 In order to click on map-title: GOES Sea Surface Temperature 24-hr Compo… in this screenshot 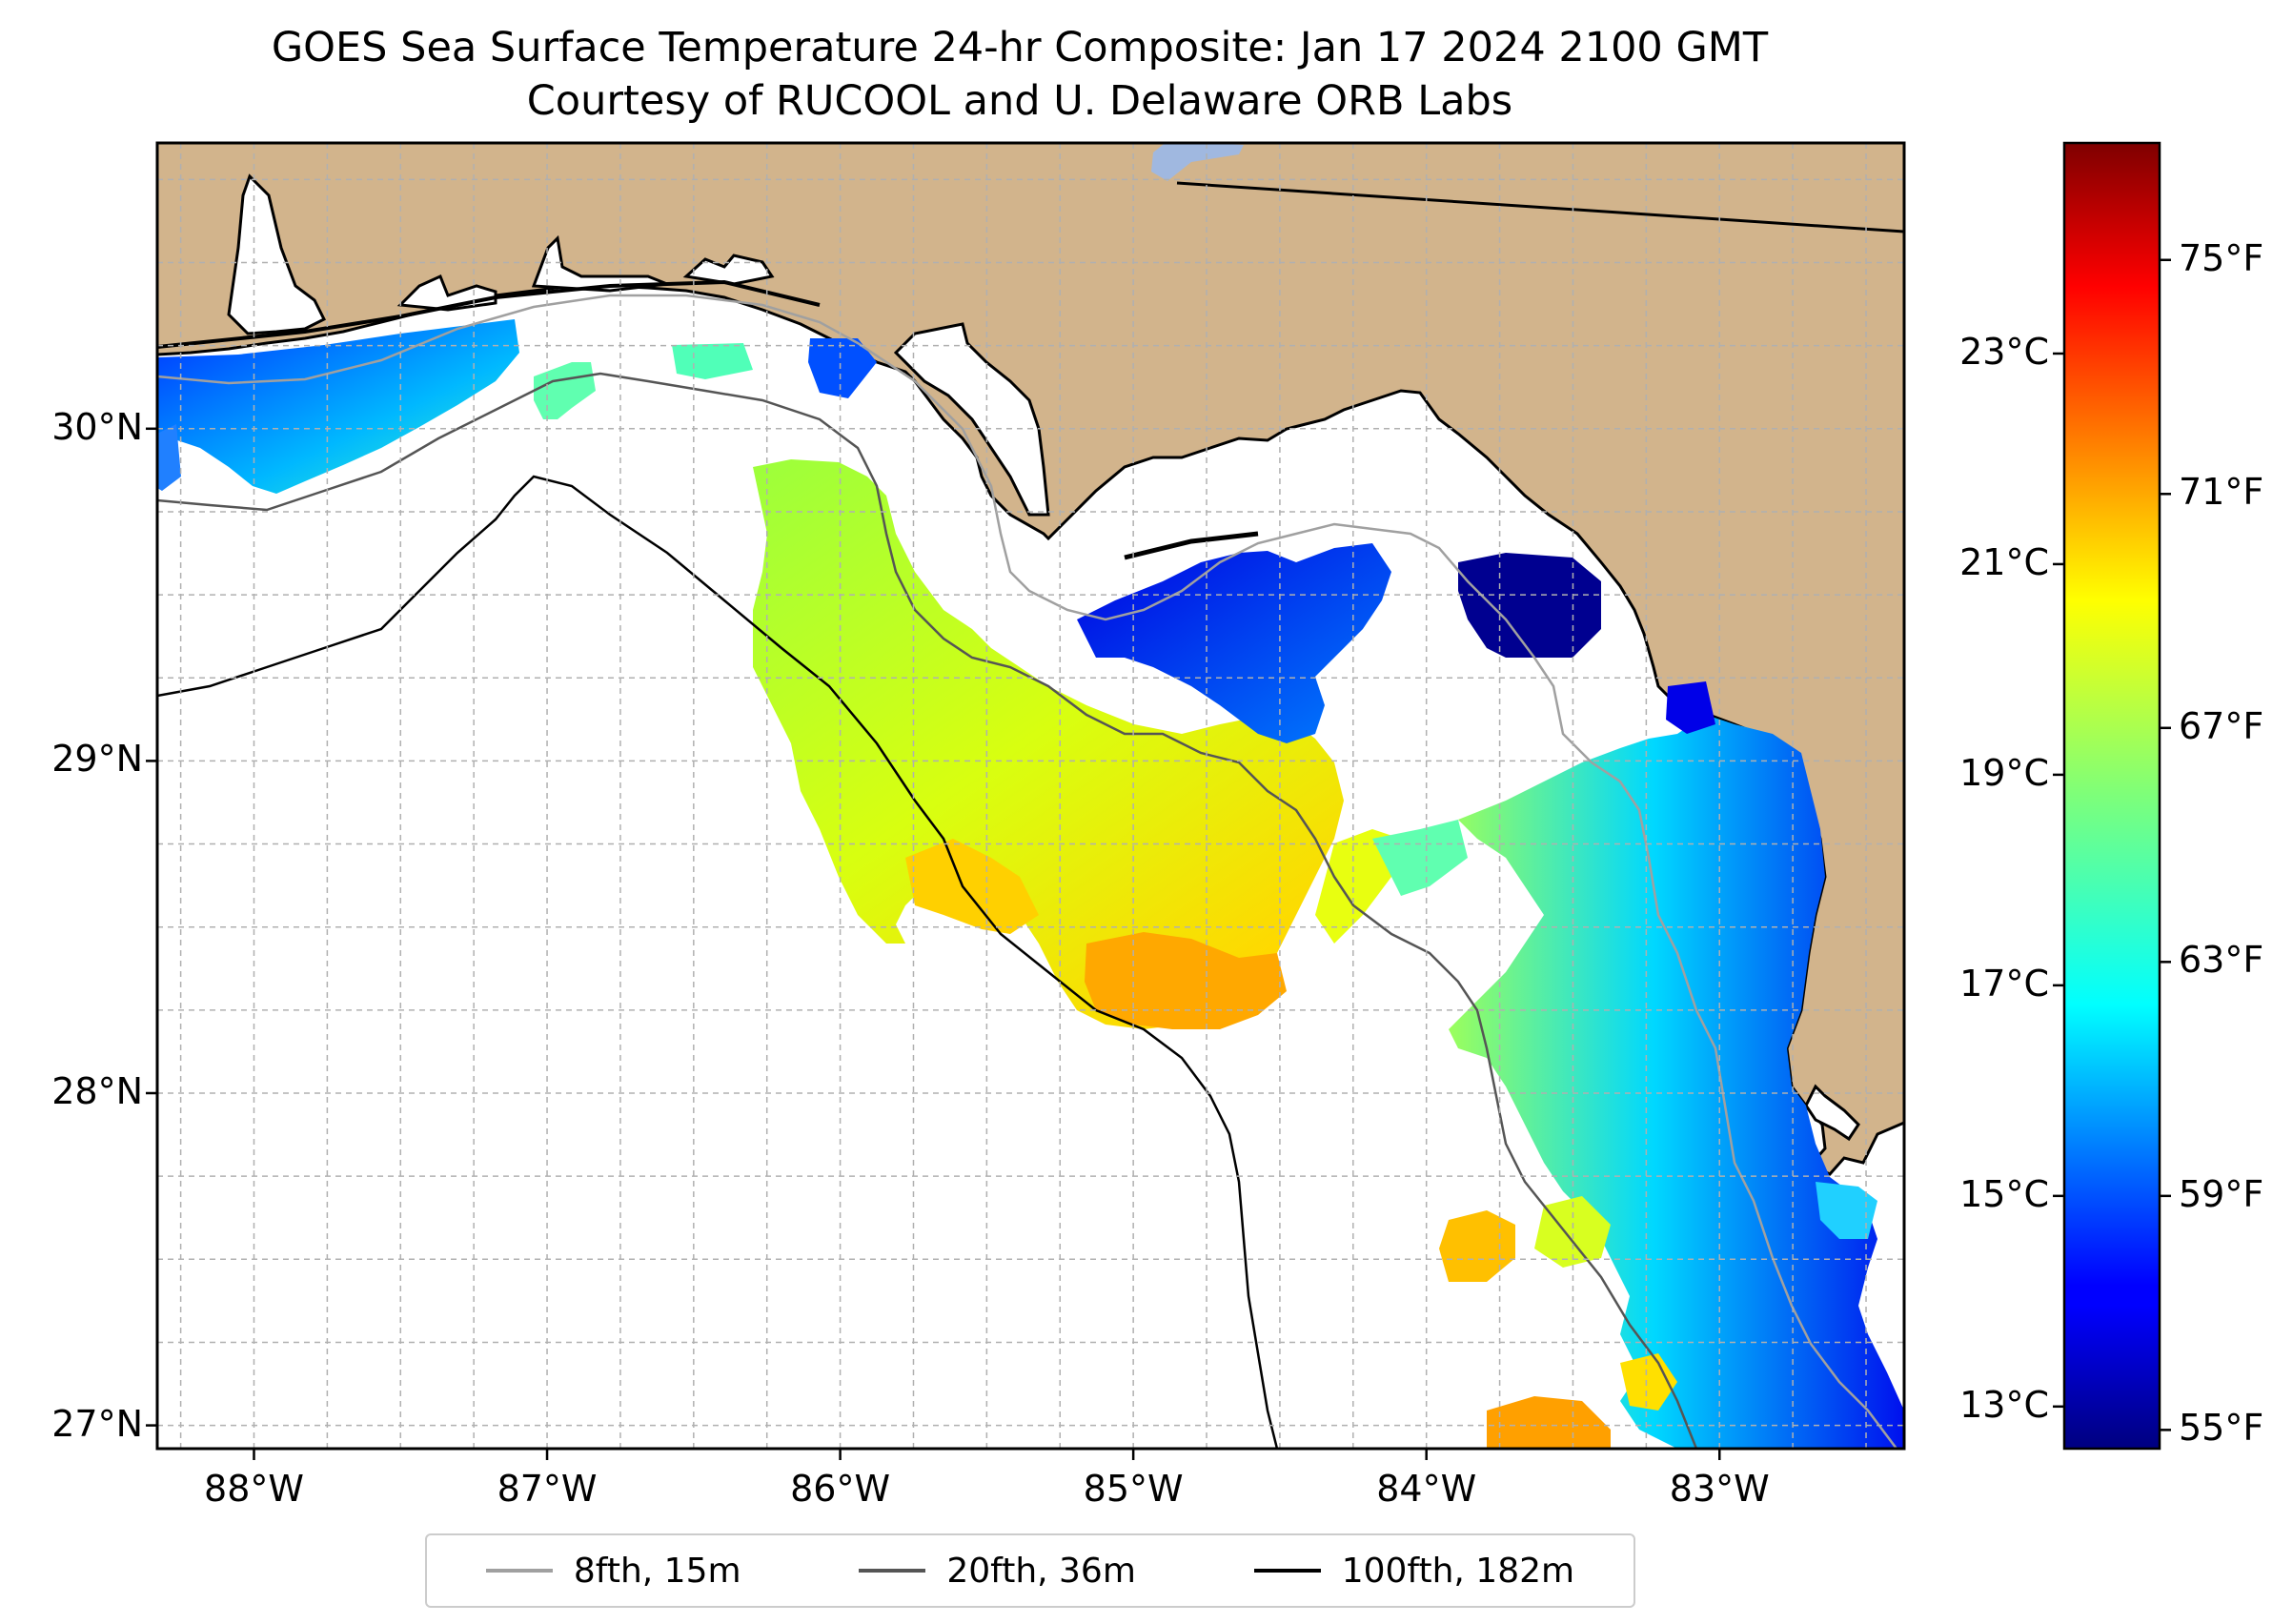, I will do `click(1020, 47)`.